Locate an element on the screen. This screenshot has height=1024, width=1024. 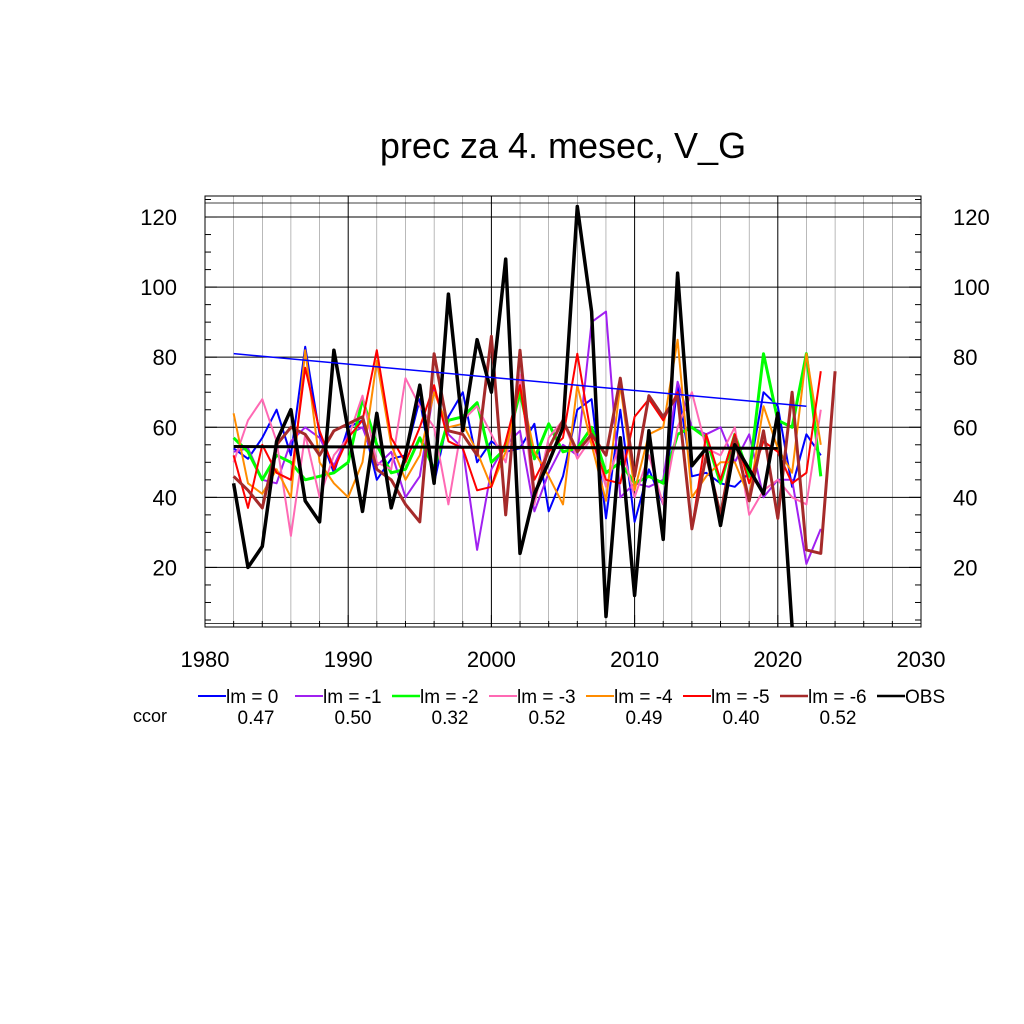
x-tick-label: 2020 is located at coordinates (777, 659).